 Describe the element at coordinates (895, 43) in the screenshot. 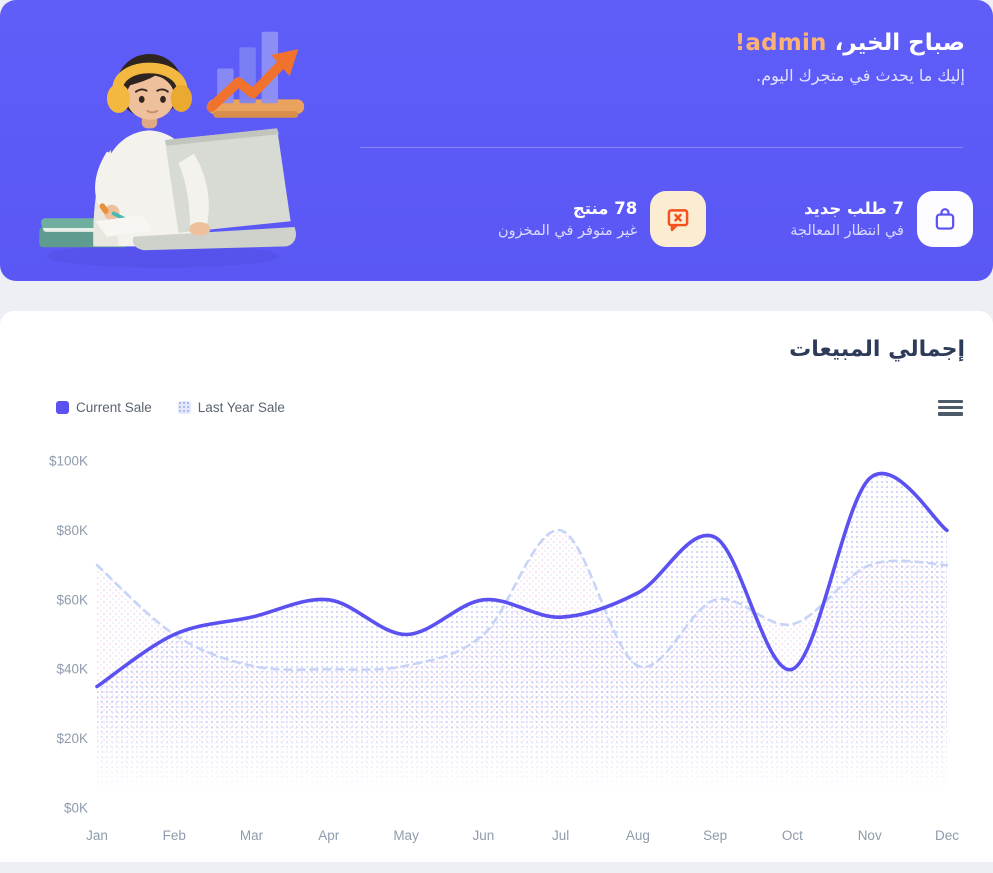

I see `greeting-prefix: صباح الخير،` at that location.